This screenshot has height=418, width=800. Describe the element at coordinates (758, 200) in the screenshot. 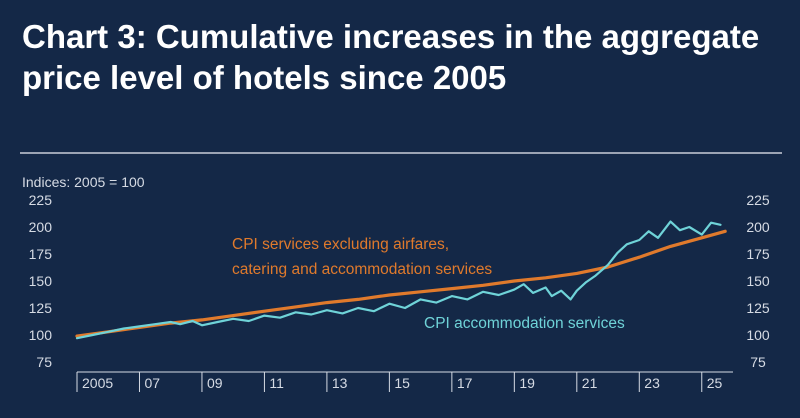

I see `y-tick-label-right: 225` at that location.